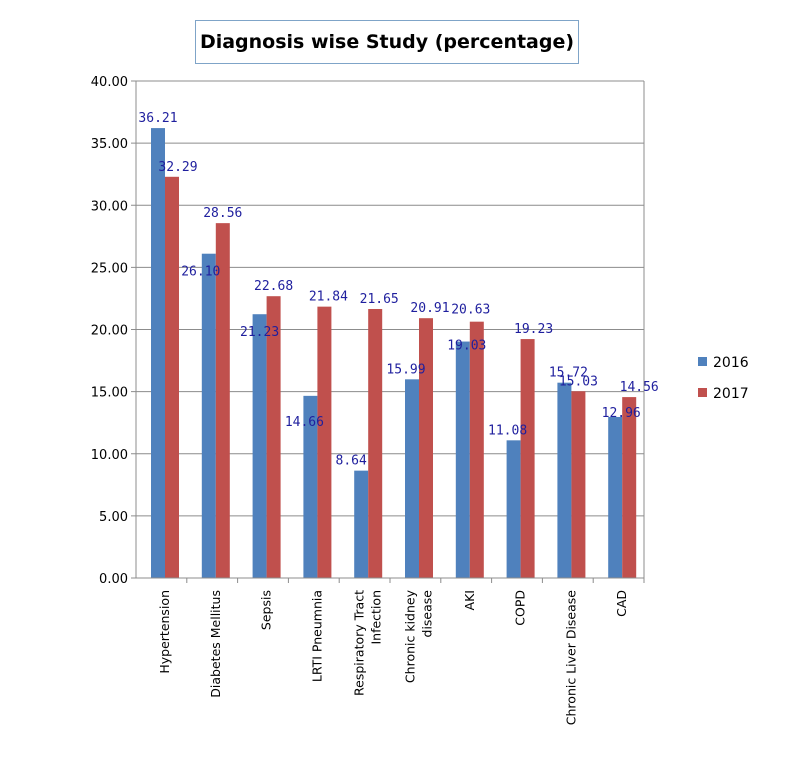 The image size is (800, 771). What do you see at coordinates (304, 422) in the screenshot?
I see `data-label-2016-3: 14.66` at bounding box center [304, 422].